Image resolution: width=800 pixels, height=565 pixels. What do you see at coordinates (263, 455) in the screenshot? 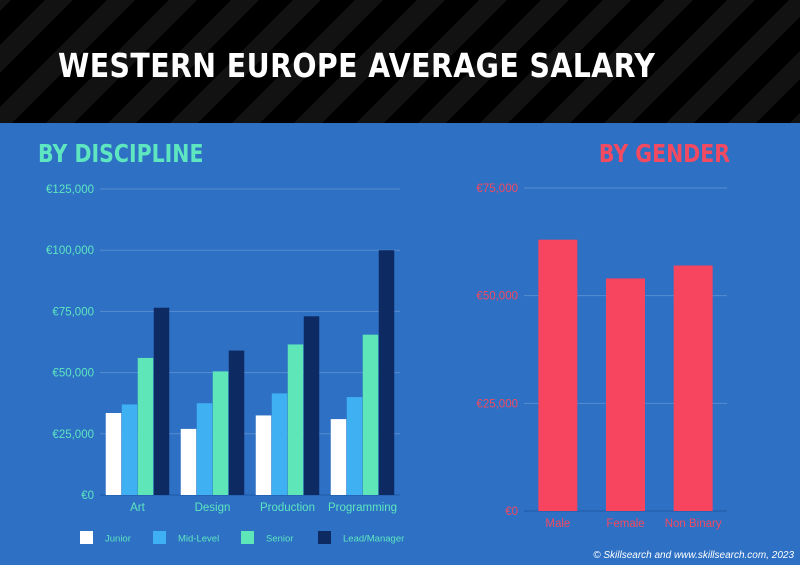
I see `bar-production-junior` at bounding box center [263, 455].